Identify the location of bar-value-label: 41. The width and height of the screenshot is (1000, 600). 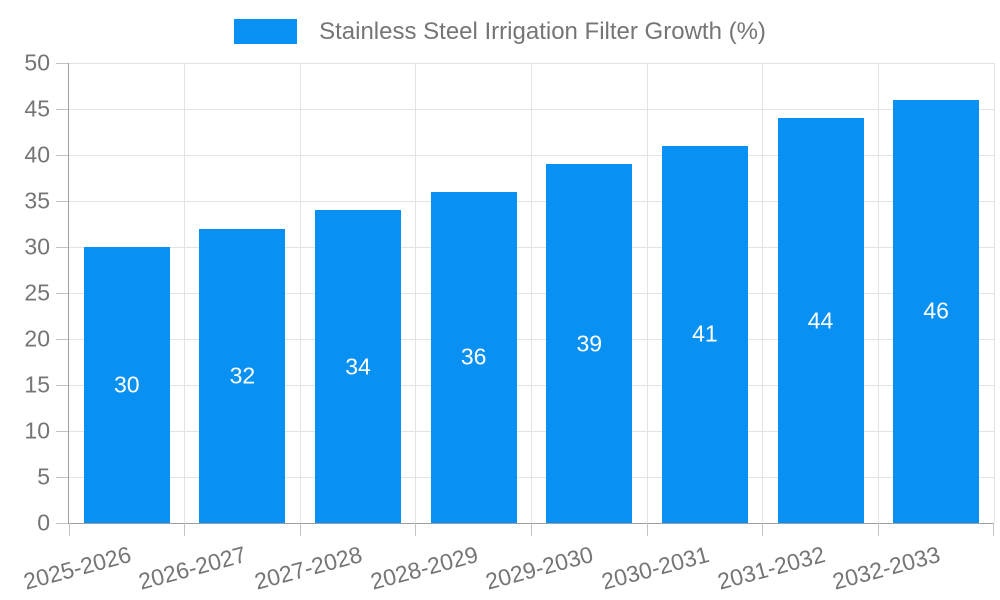
(705, 333).